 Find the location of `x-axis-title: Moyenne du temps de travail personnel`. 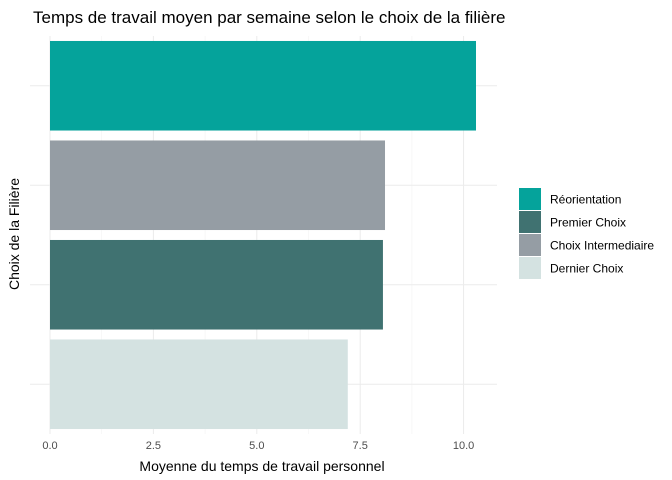

x-axis-title: Moyenne du temps de travail personnel is located at coordinates (261, 466).